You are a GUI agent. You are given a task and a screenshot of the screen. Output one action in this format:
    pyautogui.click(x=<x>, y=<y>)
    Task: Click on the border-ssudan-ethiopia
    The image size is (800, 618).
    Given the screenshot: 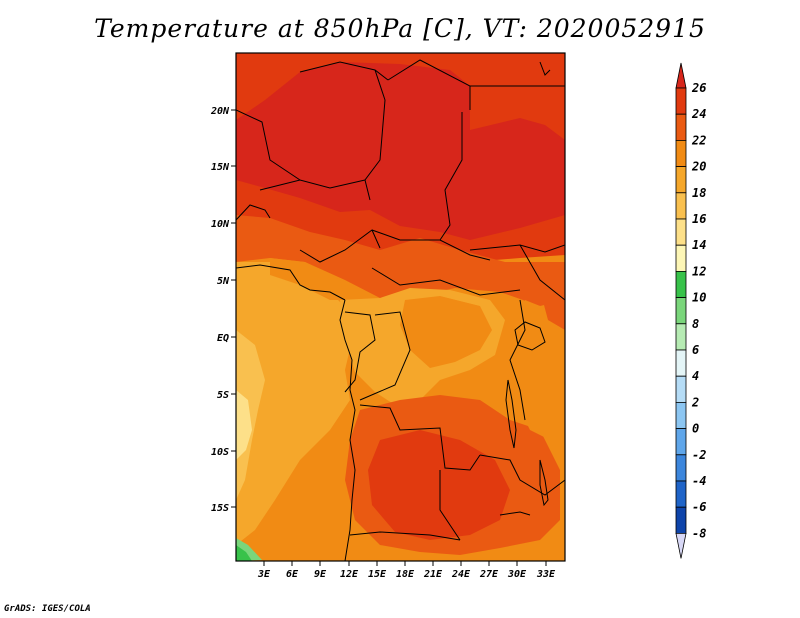 What is the action you would take?
    pyautogui.click(x=542, y=272)
    